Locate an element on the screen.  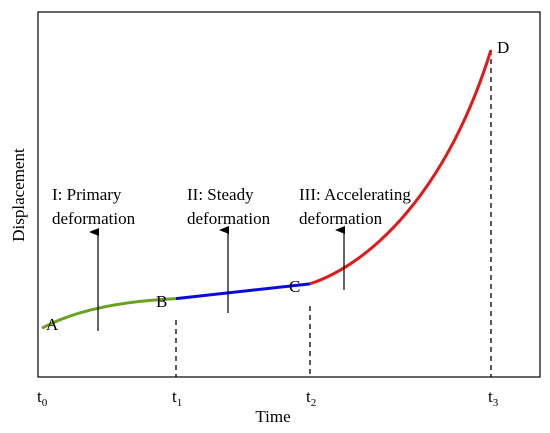
stage-1-label-line1: I: Primary is located at coordinates (87, 194).